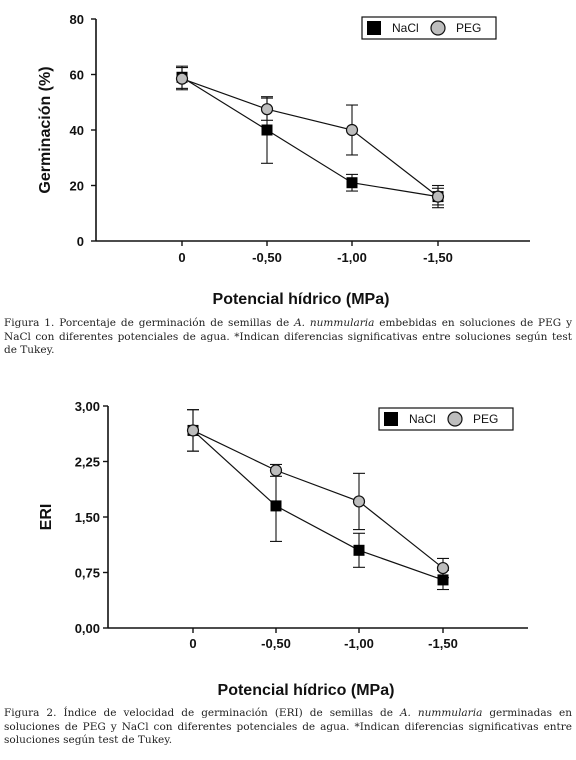 The width and height of the screenshot is (576, 760). I want to click on y-tick-label: 0, so click(80, 241).